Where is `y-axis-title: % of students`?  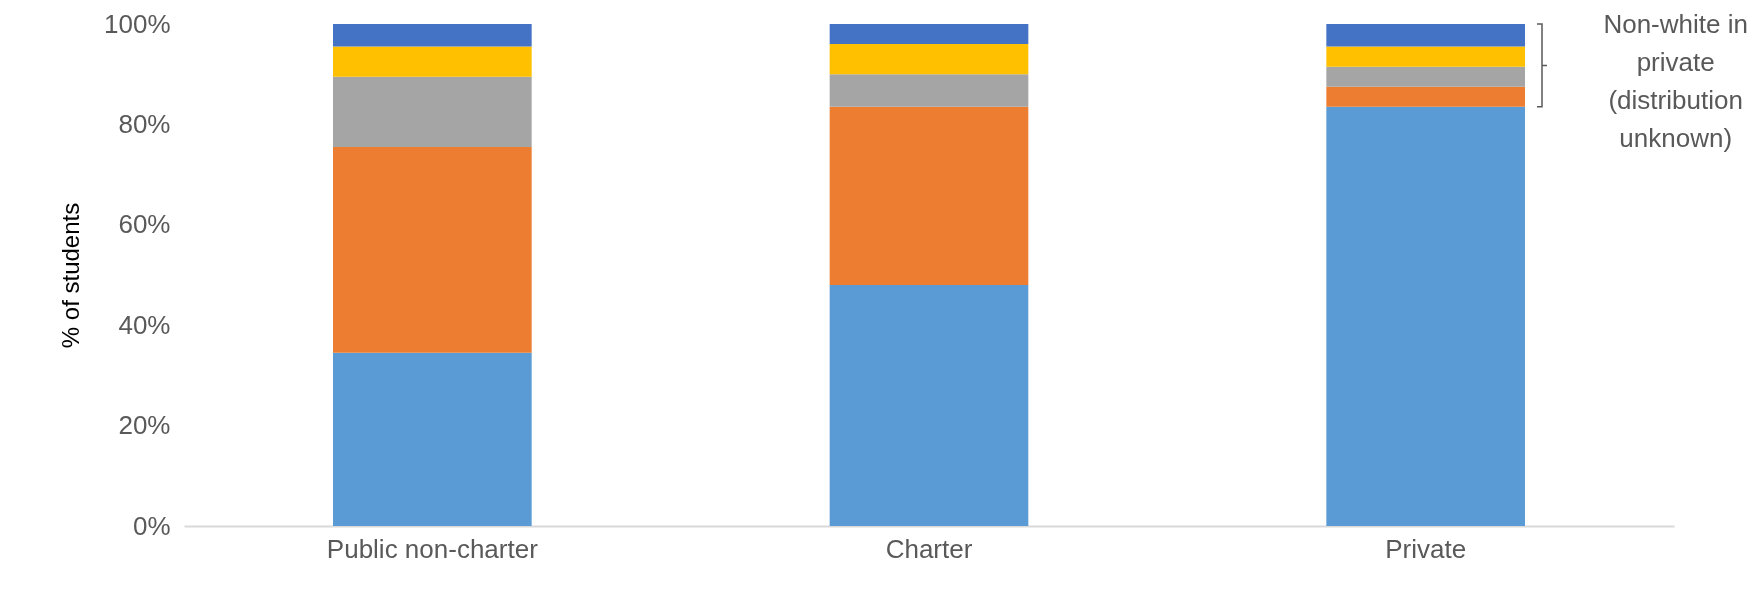
y-axis-title: % of students is located at coordinates (70, 275).